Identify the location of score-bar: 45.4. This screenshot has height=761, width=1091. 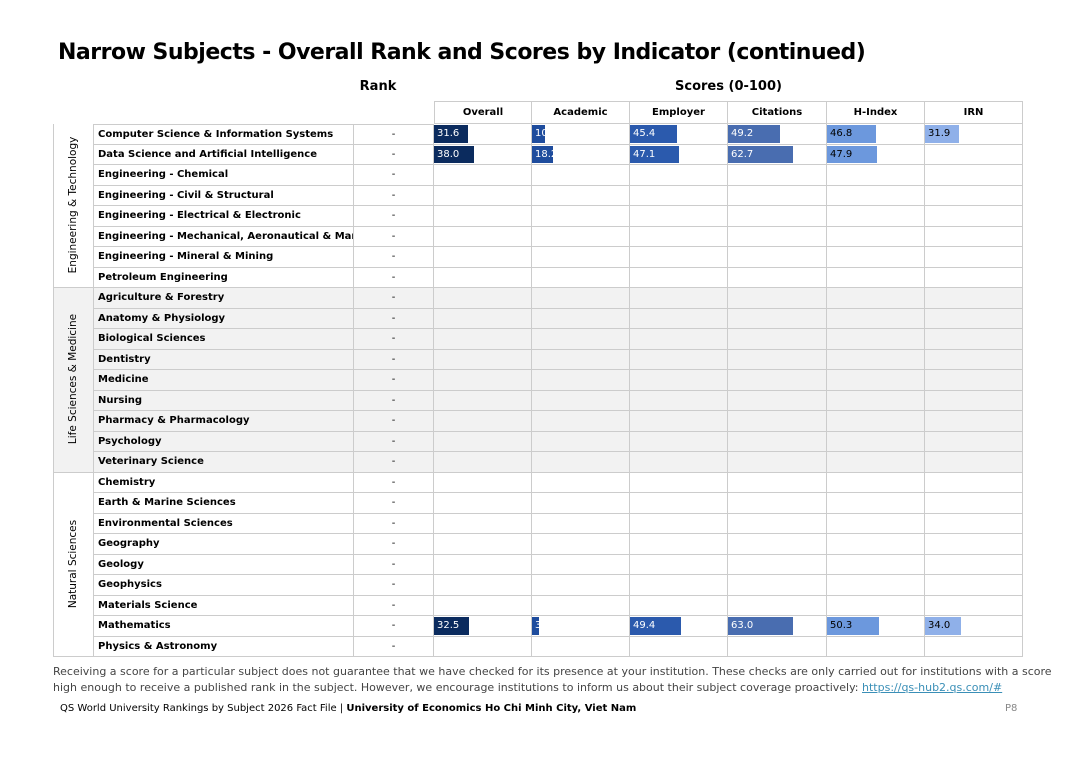
(654, 134).